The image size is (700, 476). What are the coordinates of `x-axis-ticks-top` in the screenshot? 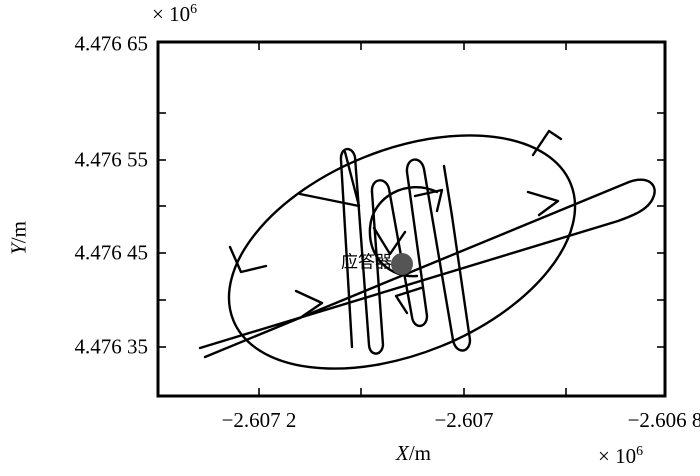 It's located at (412, 46).